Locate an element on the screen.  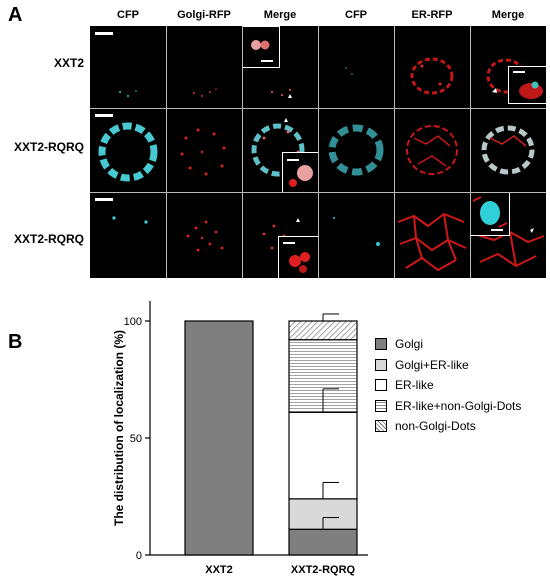
legend-label: ER-like+non-Golgi-Dots is located at coordinates (458, 405).